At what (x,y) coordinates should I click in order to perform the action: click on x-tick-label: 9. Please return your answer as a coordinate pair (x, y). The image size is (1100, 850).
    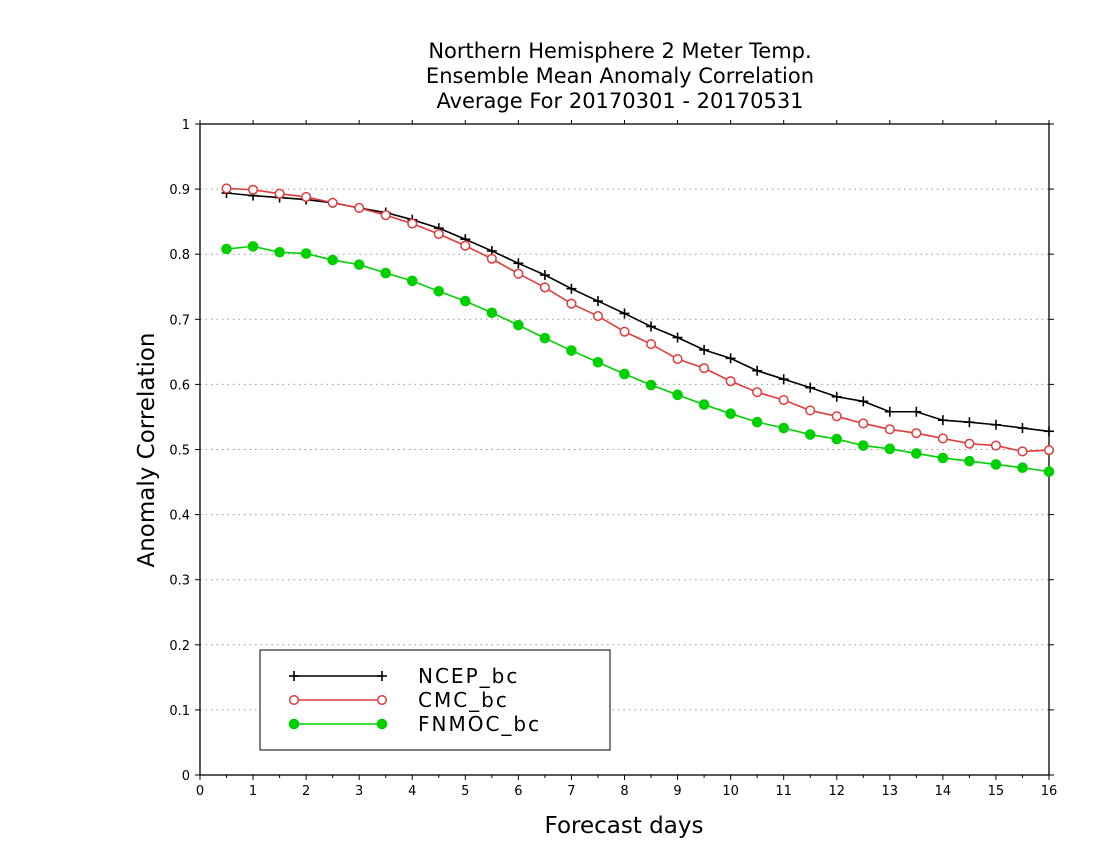
    Looking at the image, I should click on (677, 791).